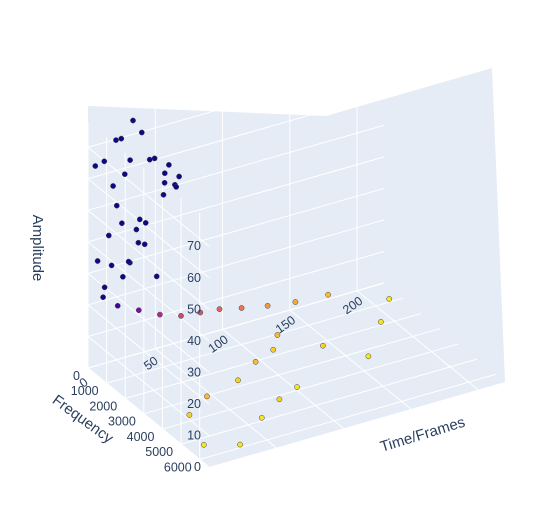 This screenshot has height=516, width=550. I want to click on y-tick-label: 1000, so click(85, 391).